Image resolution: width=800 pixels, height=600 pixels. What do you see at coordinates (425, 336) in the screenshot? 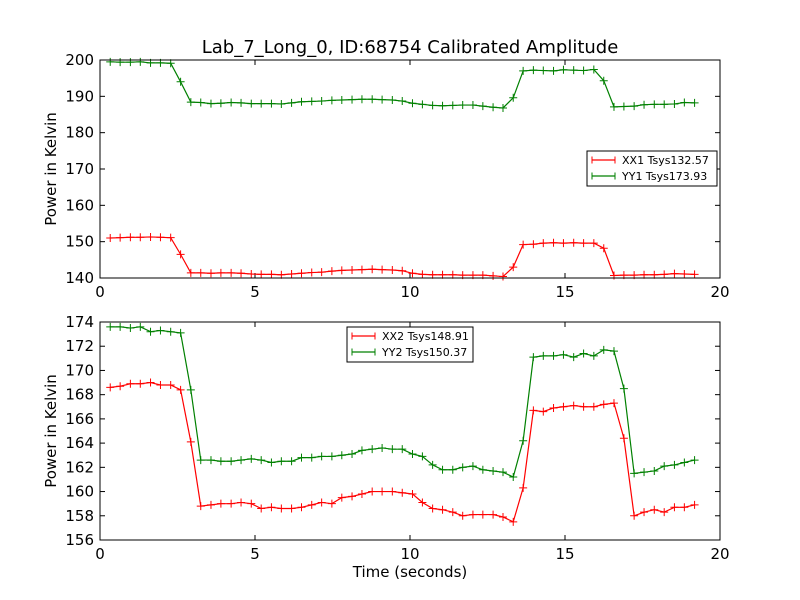
I see `legend-label: XX2 Tsys148.91` at bounding box center [425, 336].